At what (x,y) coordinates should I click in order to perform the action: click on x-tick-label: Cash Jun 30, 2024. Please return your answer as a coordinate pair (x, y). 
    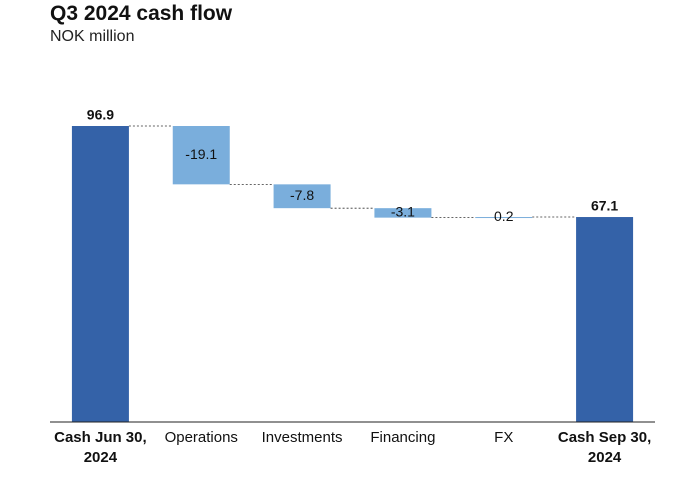
    Looking at the image, I should click on (100, 447).